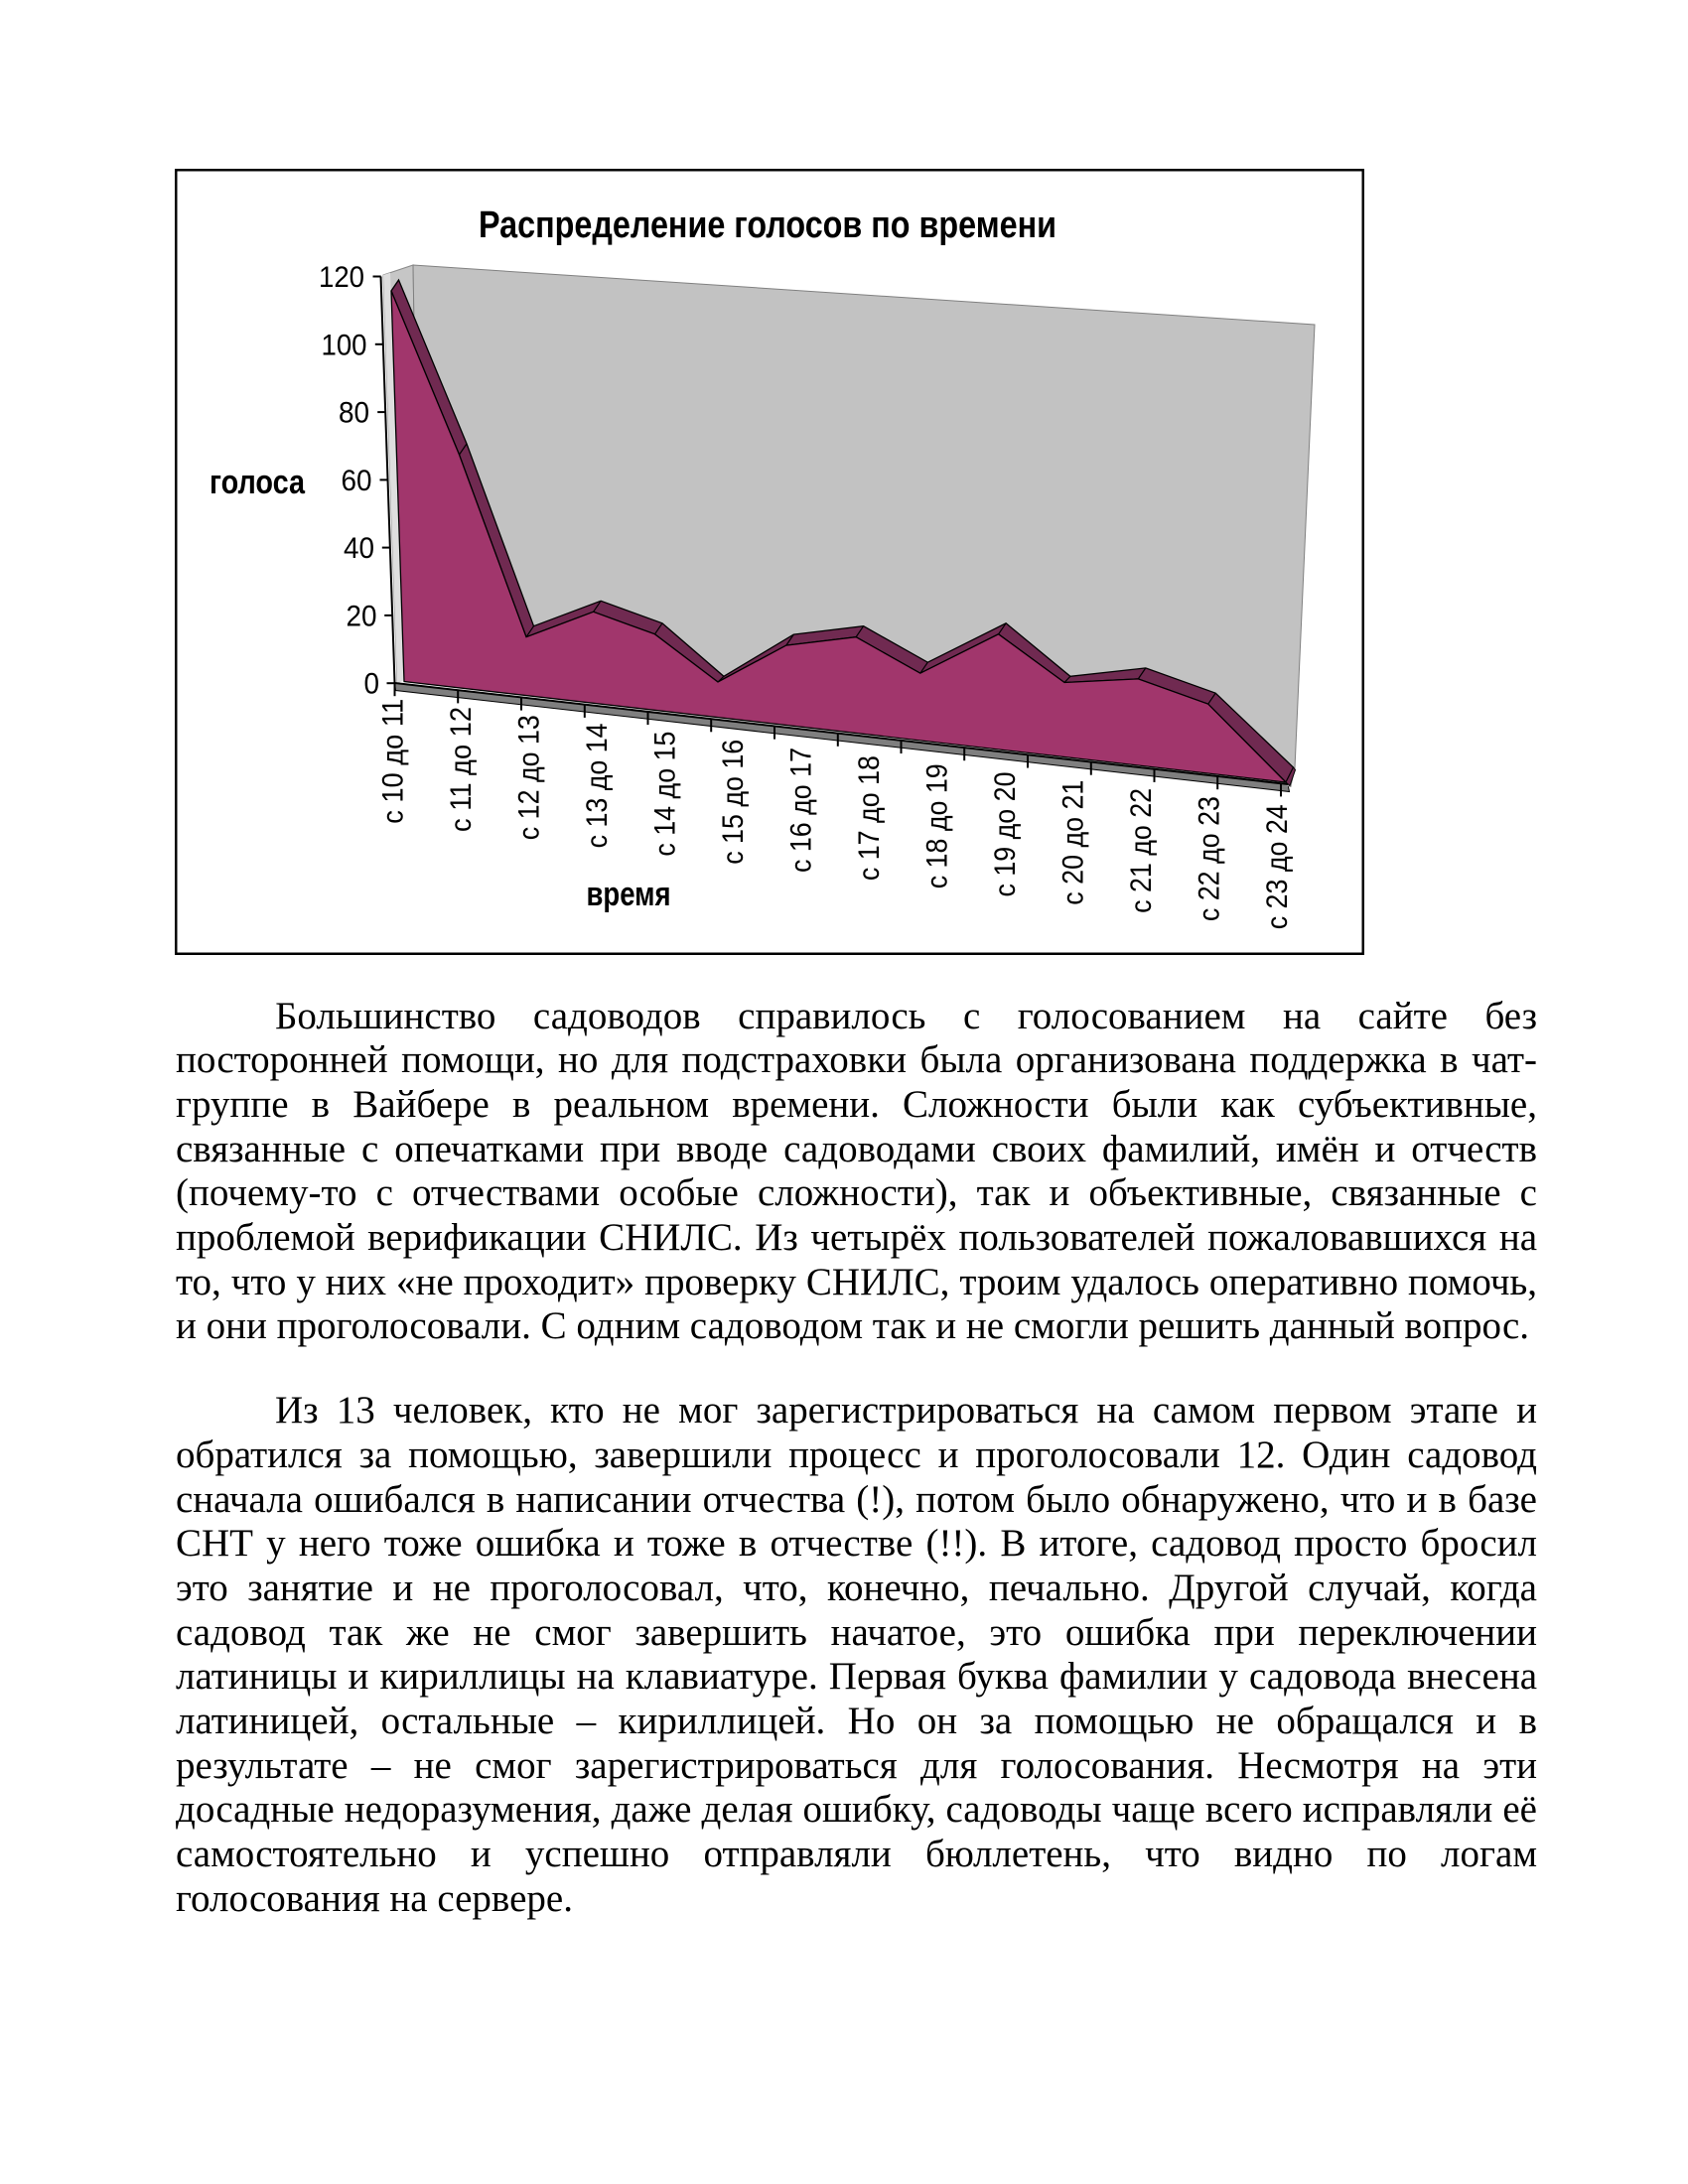  Describe the element at coordinates (393, 761) in the screenshot. I see `svg-text: с 10 до 11` at that location.